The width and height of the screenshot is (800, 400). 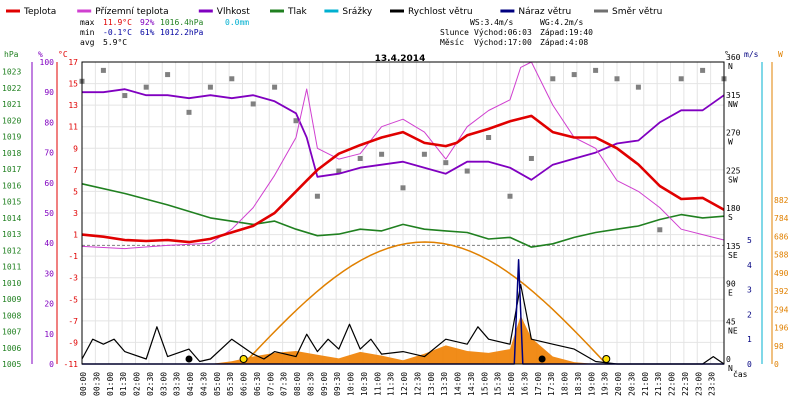 What do you see at coordinates (781, 218) in the screenshot?
I see `tick-label-solar: 784` at bounding box center [781, 218].